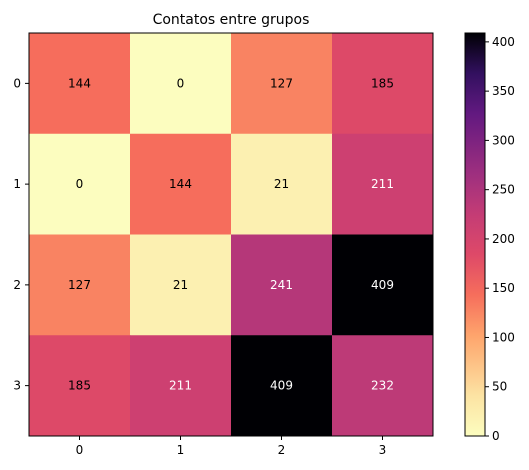  I want to click on colorbar, so click(475, 234).